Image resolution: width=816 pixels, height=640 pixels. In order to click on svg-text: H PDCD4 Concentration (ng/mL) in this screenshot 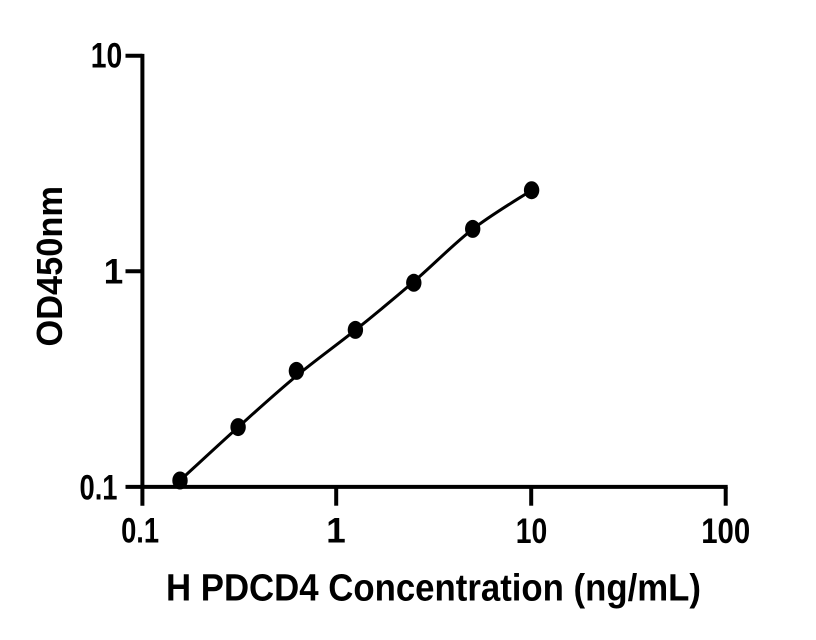, I will do `click(433, 588)`.